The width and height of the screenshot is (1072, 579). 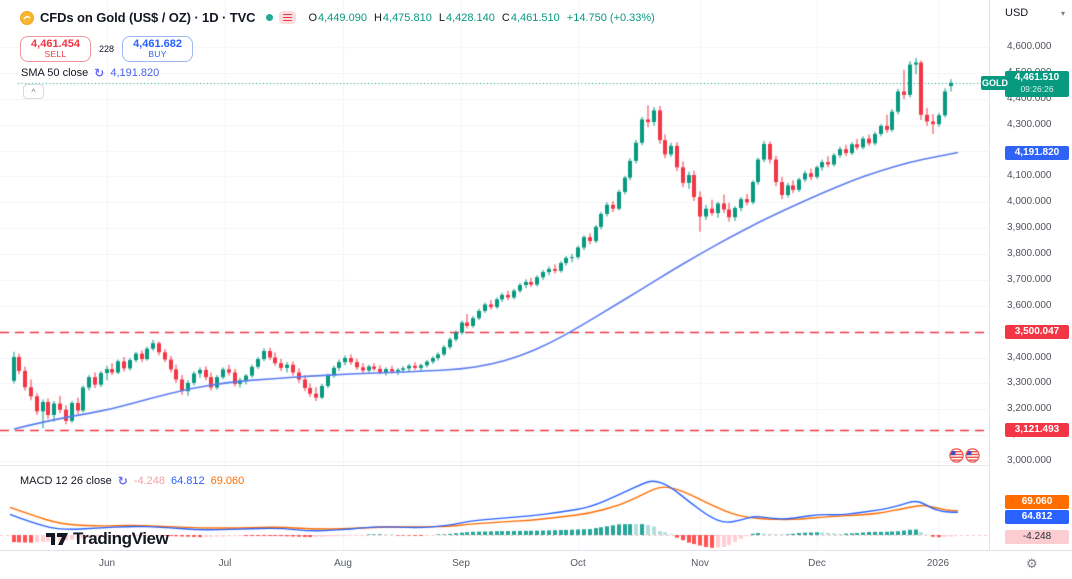 I want to click on macd-signal-value: 69.060, so click(x=227, y=481).